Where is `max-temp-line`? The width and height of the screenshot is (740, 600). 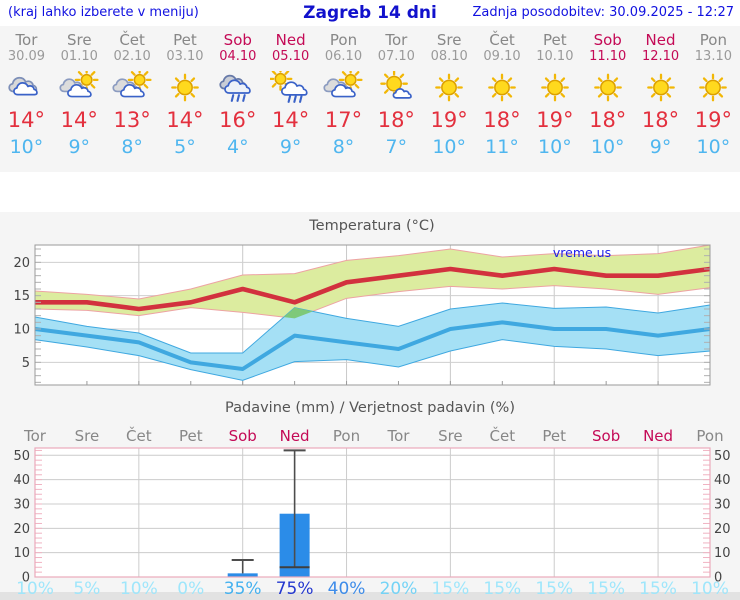
max-temp-line is located at coordinates (373, 289).